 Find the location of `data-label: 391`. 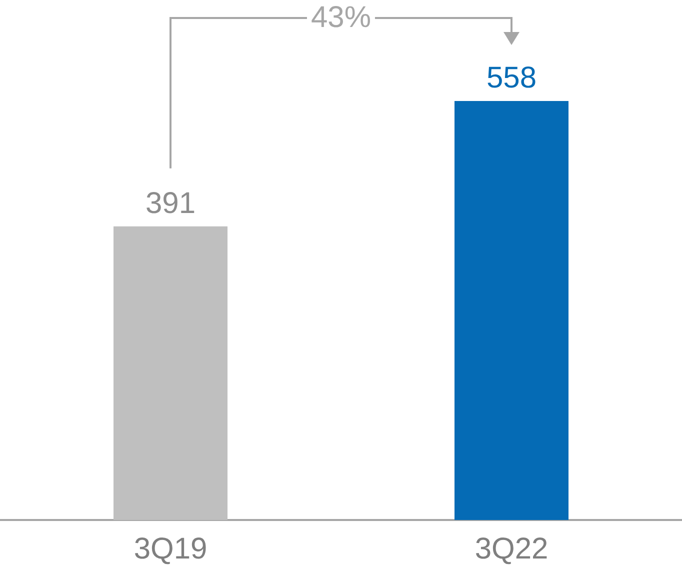

data-label: 391 is located at coordinates (170, 203).